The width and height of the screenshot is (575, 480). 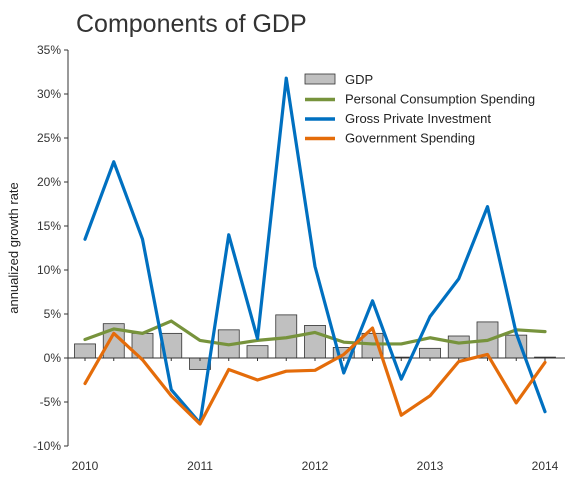 I want to click on x-tick-label: 2010, so click(x=85, y=466).